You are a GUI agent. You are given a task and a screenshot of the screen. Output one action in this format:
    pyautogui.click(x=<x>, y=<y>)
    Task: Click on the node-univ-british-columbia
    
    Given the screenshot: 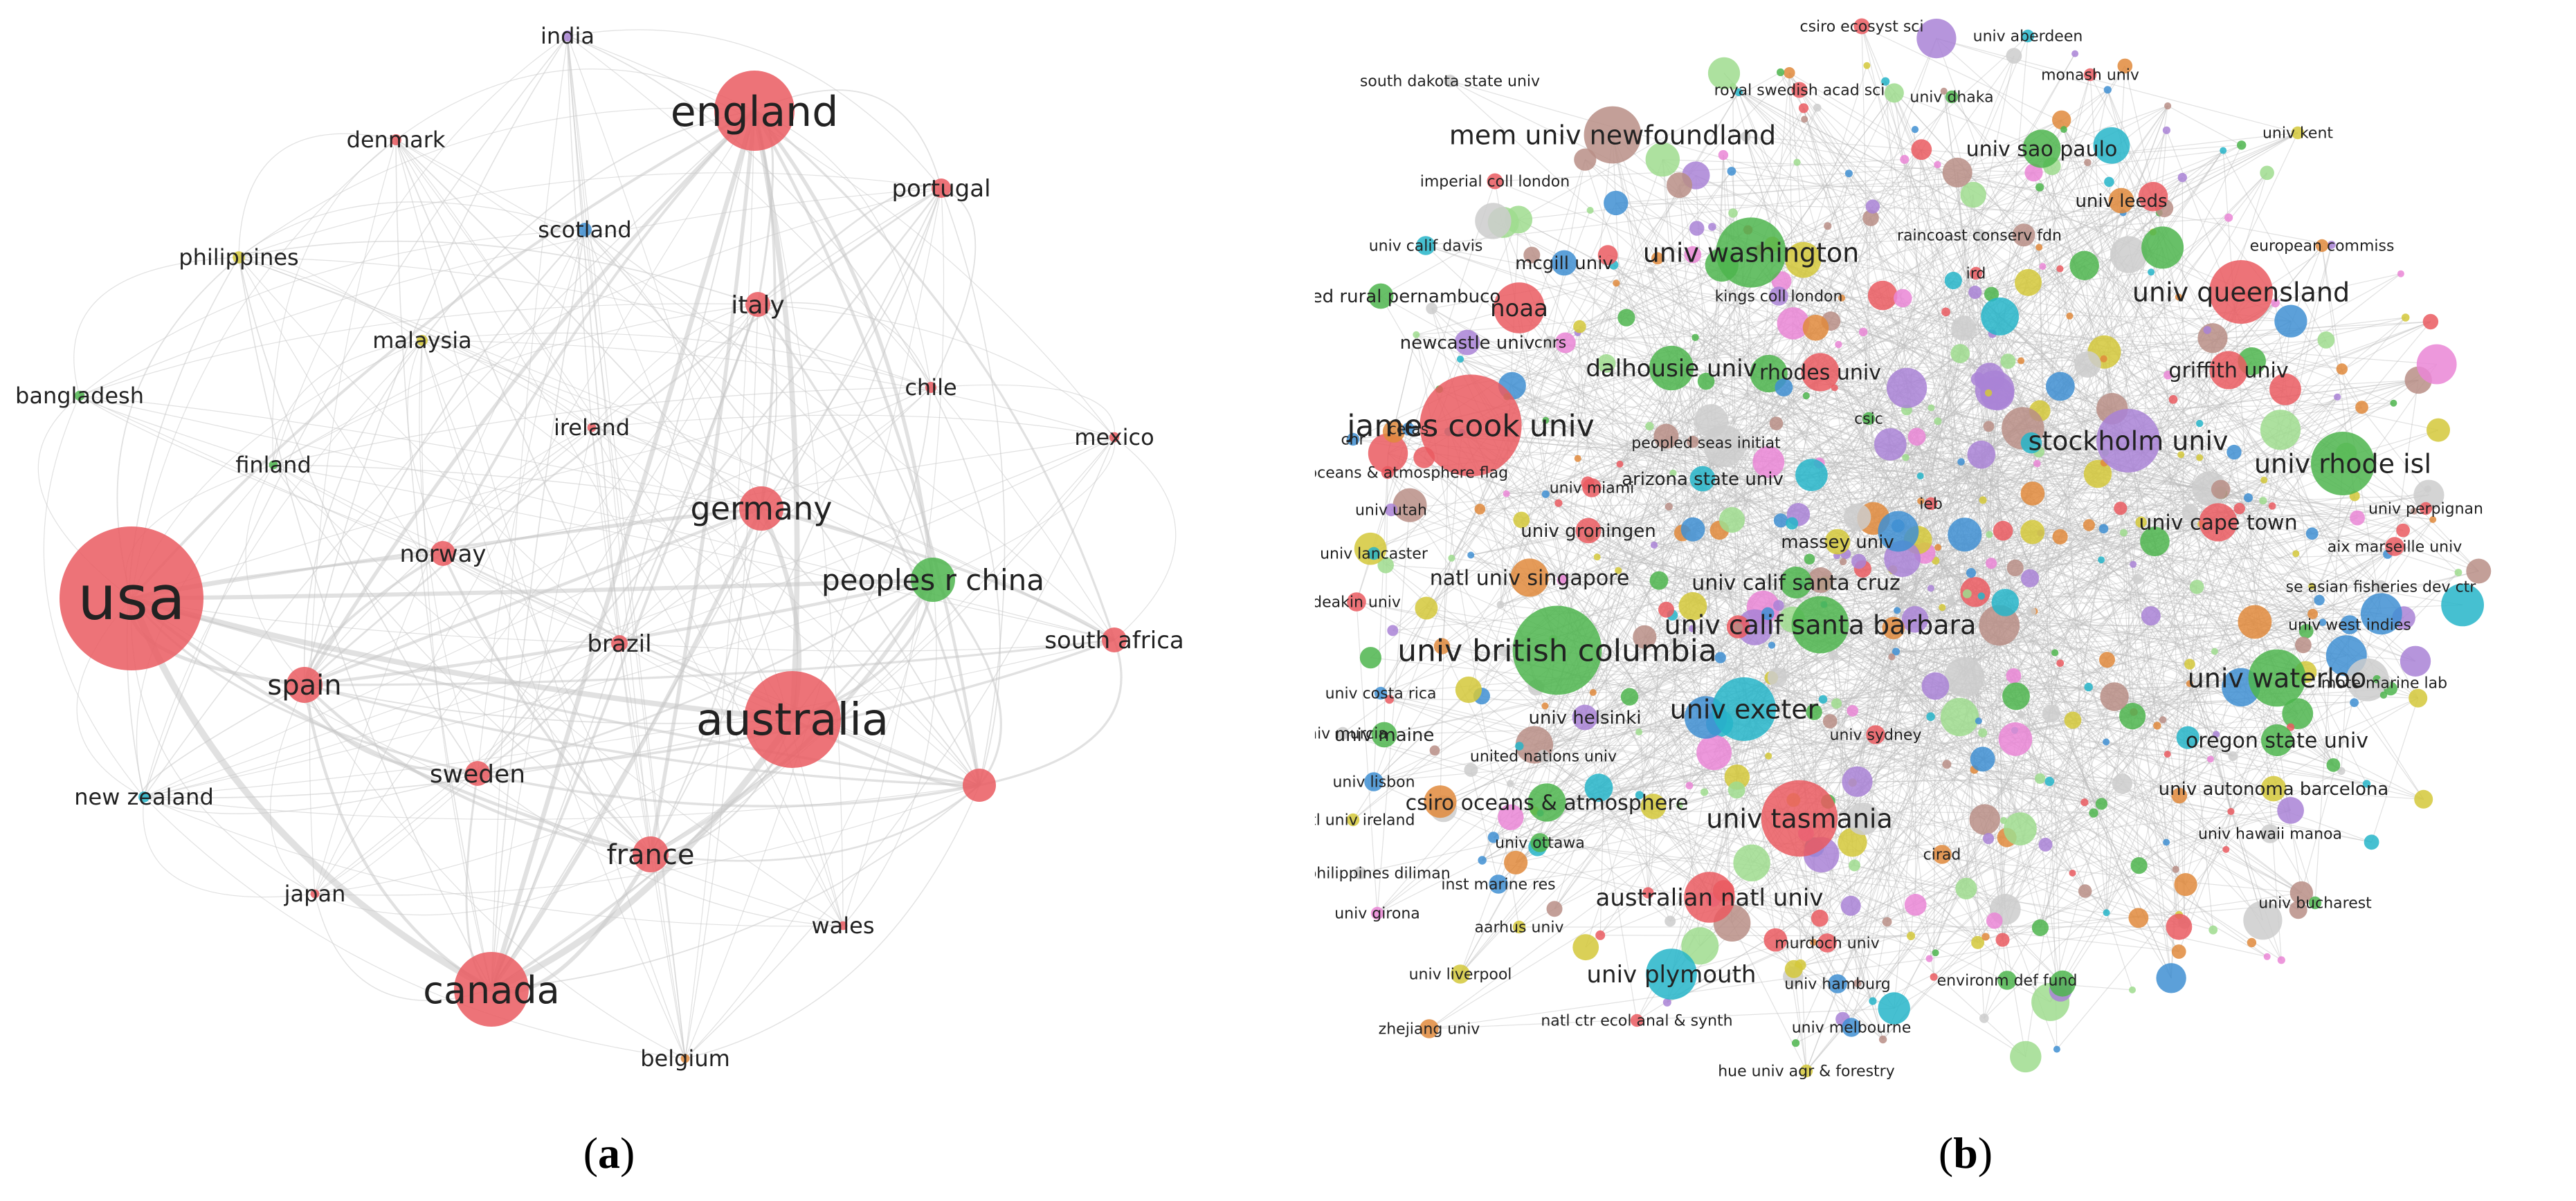 What is the action you would take?
    pyautogui.click(x=1557, y=650)
    